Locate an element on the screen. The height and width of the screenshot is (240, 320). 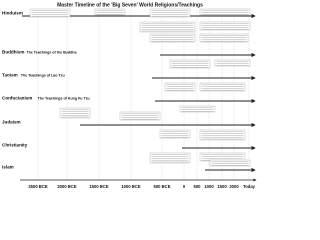
axis-label: 1000 is located at coordinates (209, 186).